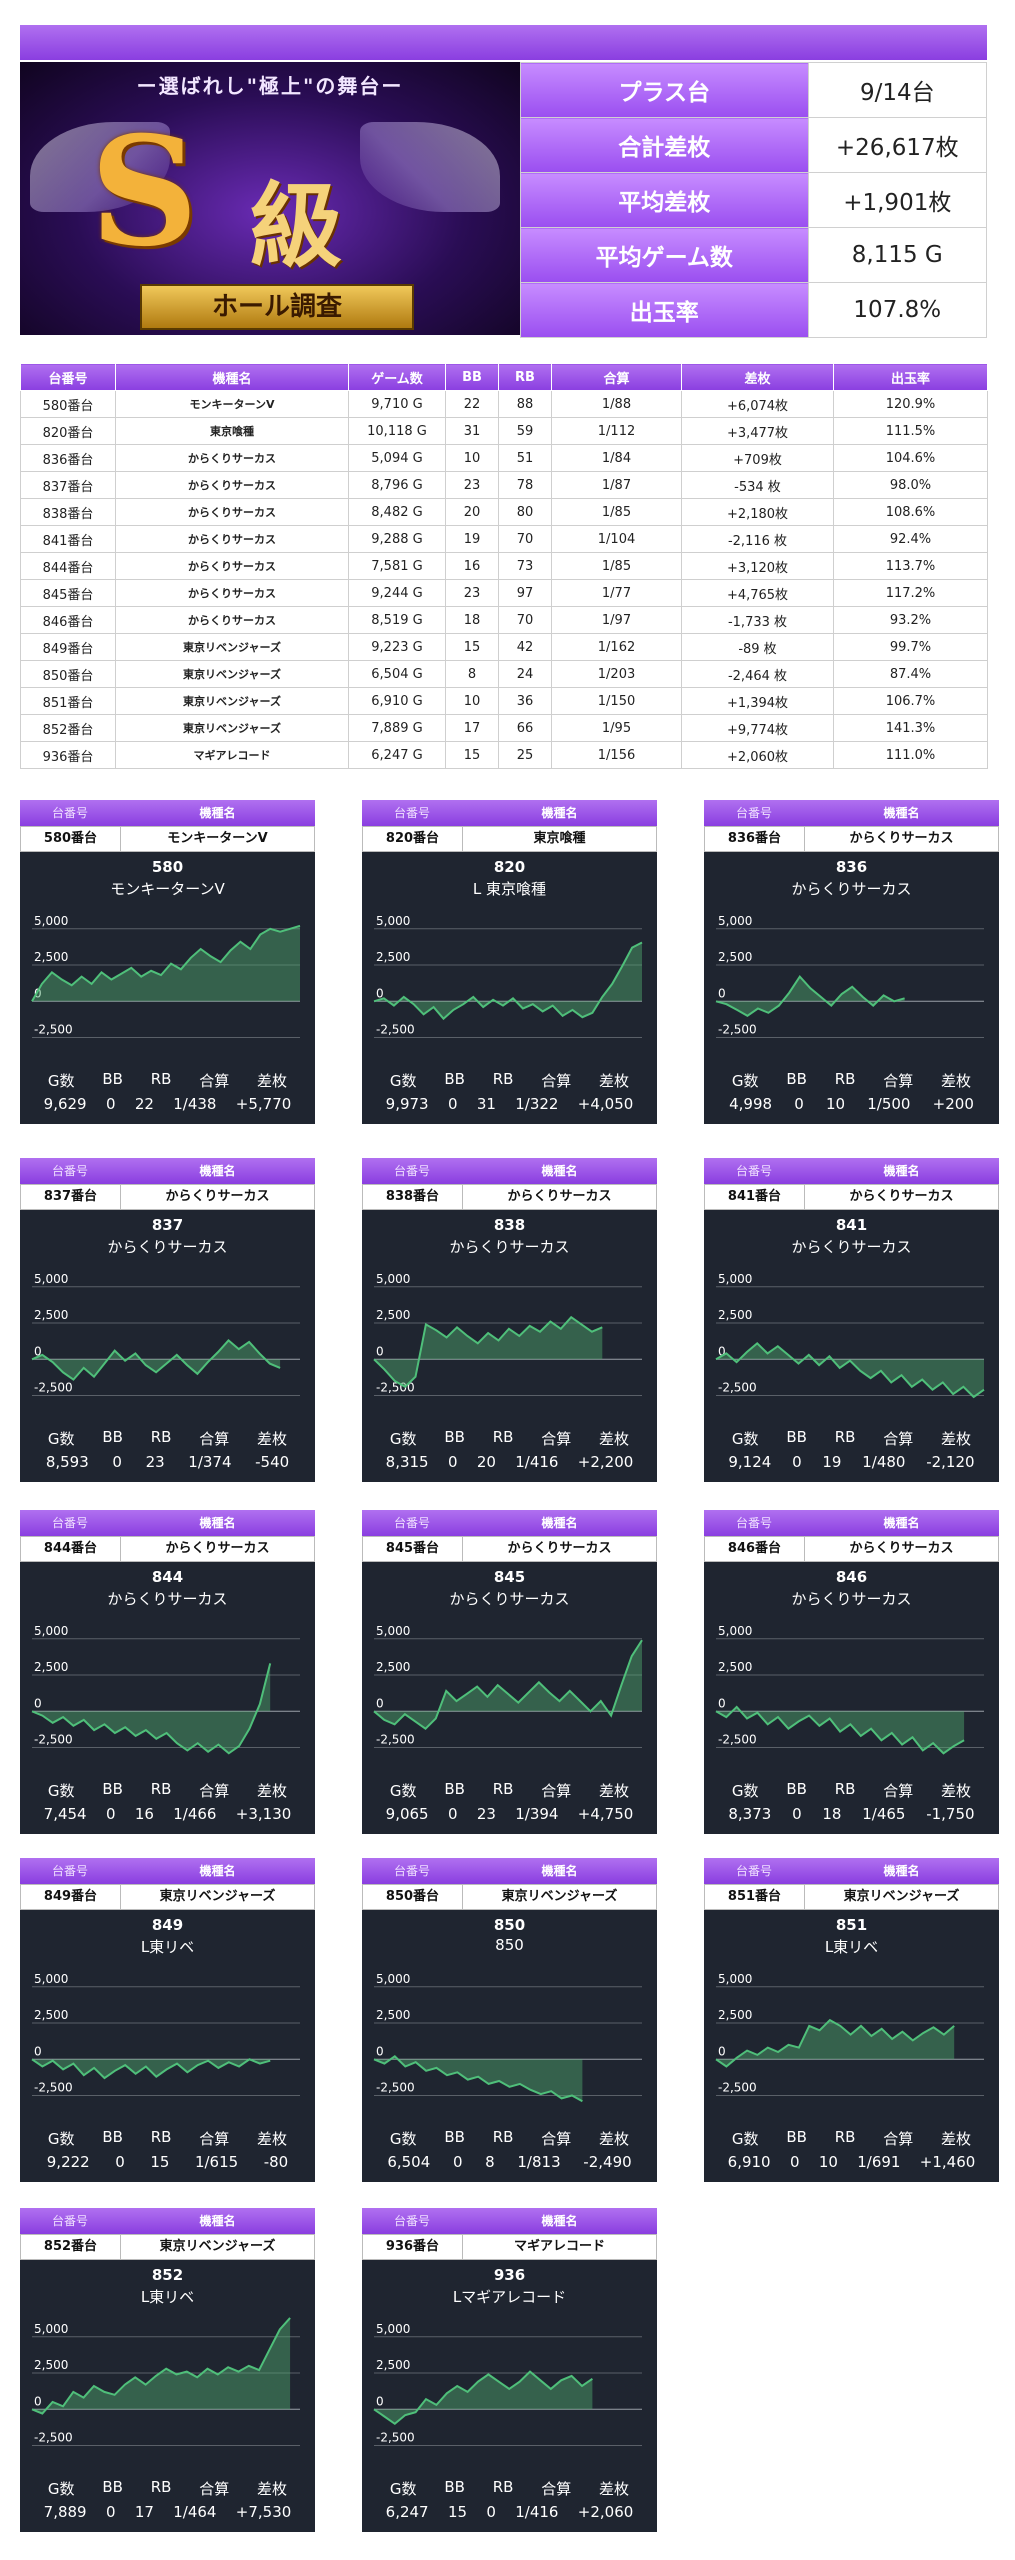 The height and width of the screenshot is (2560, 1015). Describe the element at coordinates (910, 701) in the screenshot. I see `table-cell-rate: 106.7%` at that location.